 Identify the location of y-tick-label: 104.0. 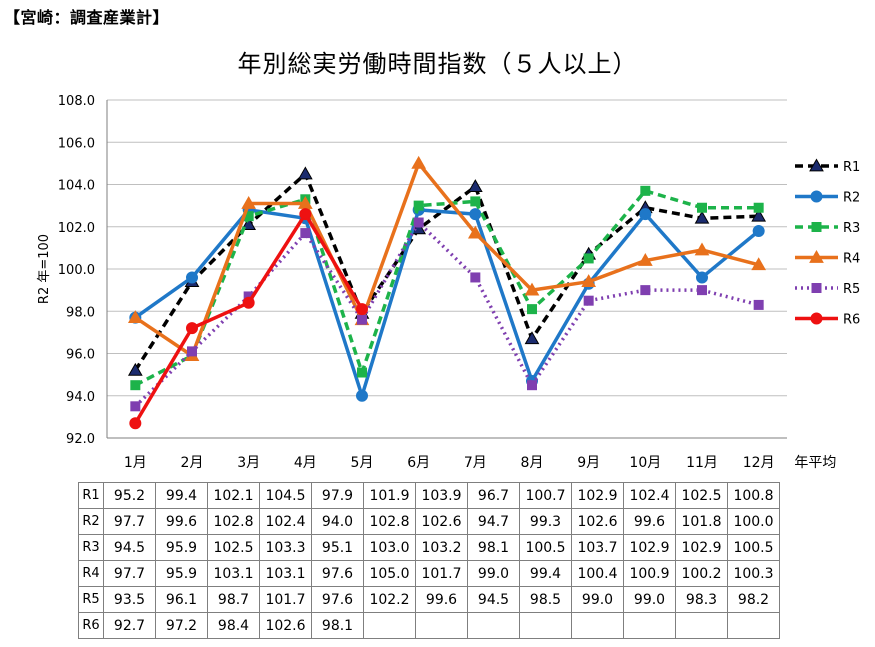
(76, 186).